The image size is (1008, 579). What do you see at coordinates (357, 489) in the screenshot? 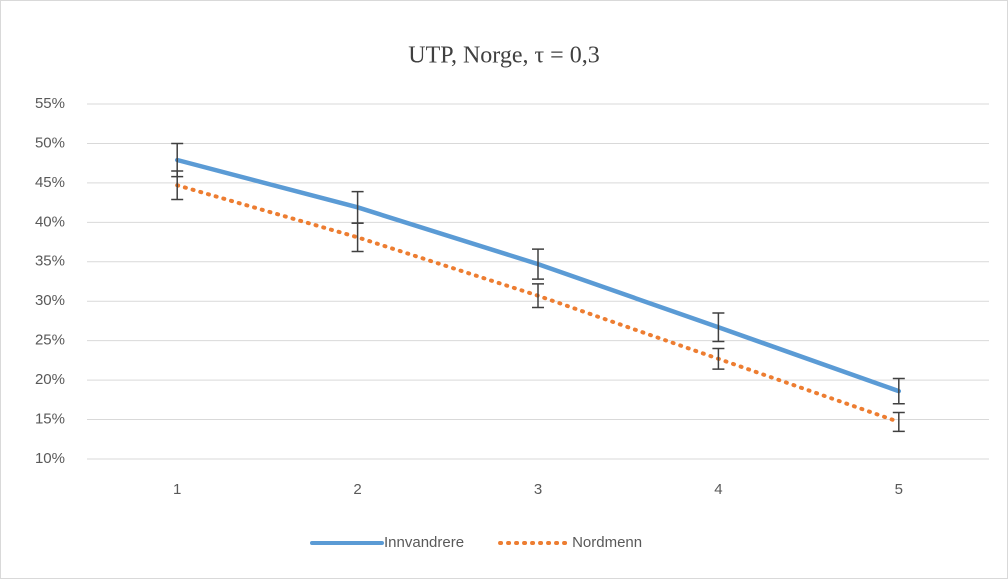
I see `x-tick-label: 2` at bounding box center [357, 489].